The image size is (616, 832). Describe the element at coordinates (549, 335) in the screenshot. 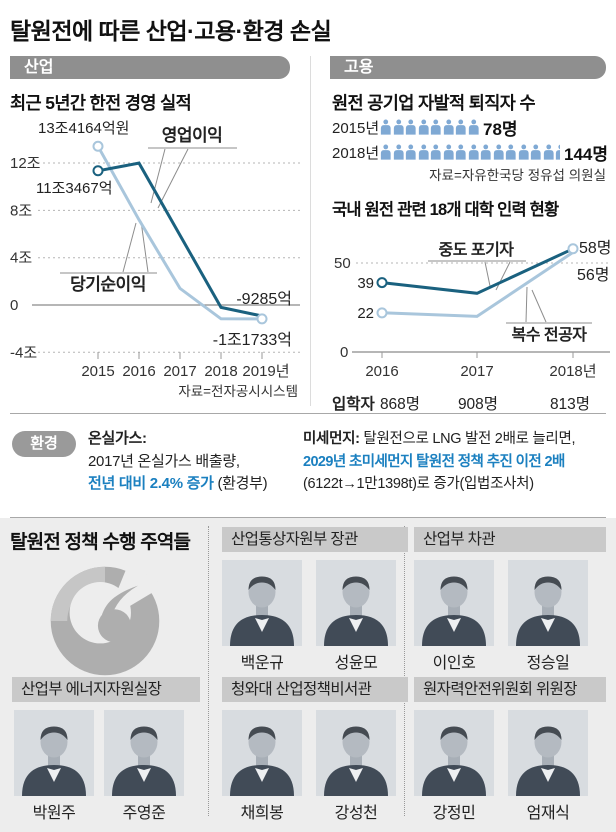

I see `svg-text: 복수 전공자` at that location.